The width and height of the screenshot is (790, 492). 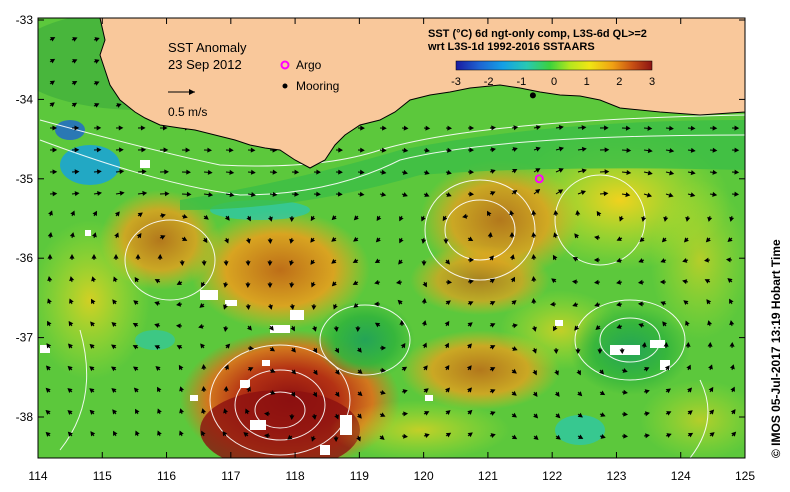 What do you see at coordinates (166, 476) in the screenshot?
I see `x-tick-label: 116` at bounding box center [166, 476].